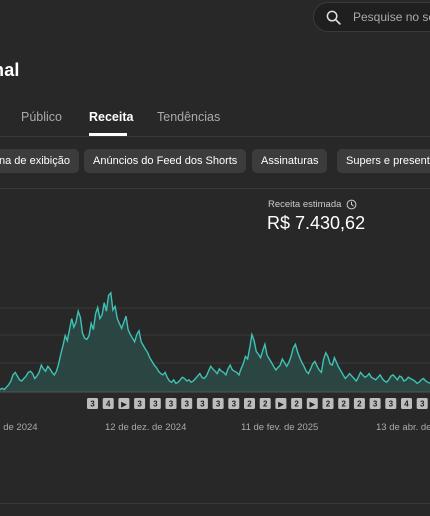  Describe the element at coordinates (215, 20) in the screenshot. I see `top-bar` at that location.